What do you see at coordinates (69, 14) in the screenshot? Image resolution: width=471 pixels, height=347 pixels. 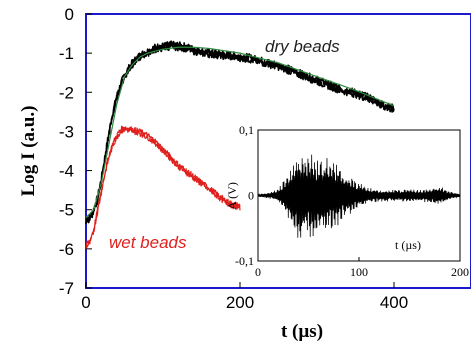 I see `y-tick-label: 0` at bounding box center [69, 14].